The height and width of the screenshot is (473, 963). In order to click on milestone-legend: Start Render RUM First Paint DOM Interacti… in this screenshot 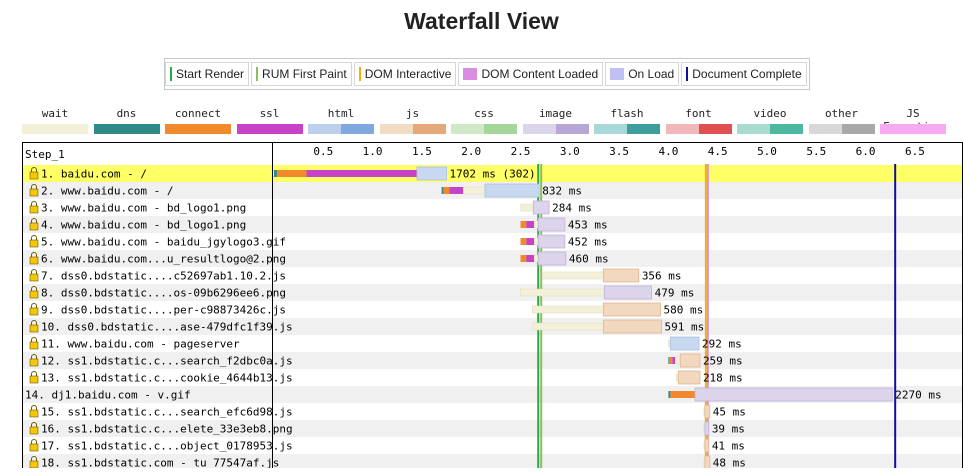, I will do `click(487, 74)`.